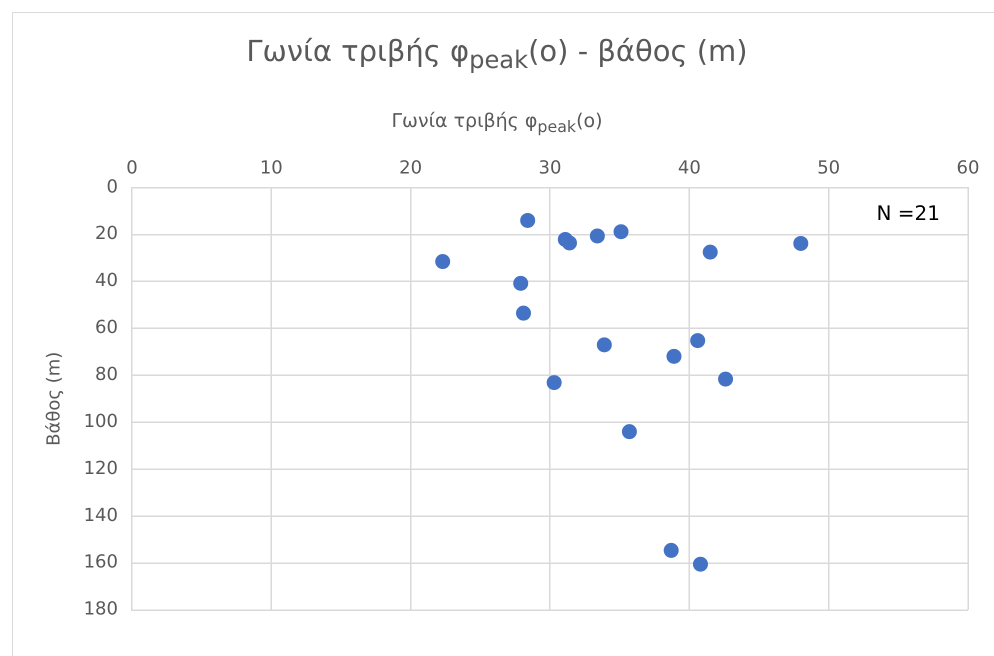 The image size is (994, 656). I want to click on x-tick-label: 30, so click(550, 167).